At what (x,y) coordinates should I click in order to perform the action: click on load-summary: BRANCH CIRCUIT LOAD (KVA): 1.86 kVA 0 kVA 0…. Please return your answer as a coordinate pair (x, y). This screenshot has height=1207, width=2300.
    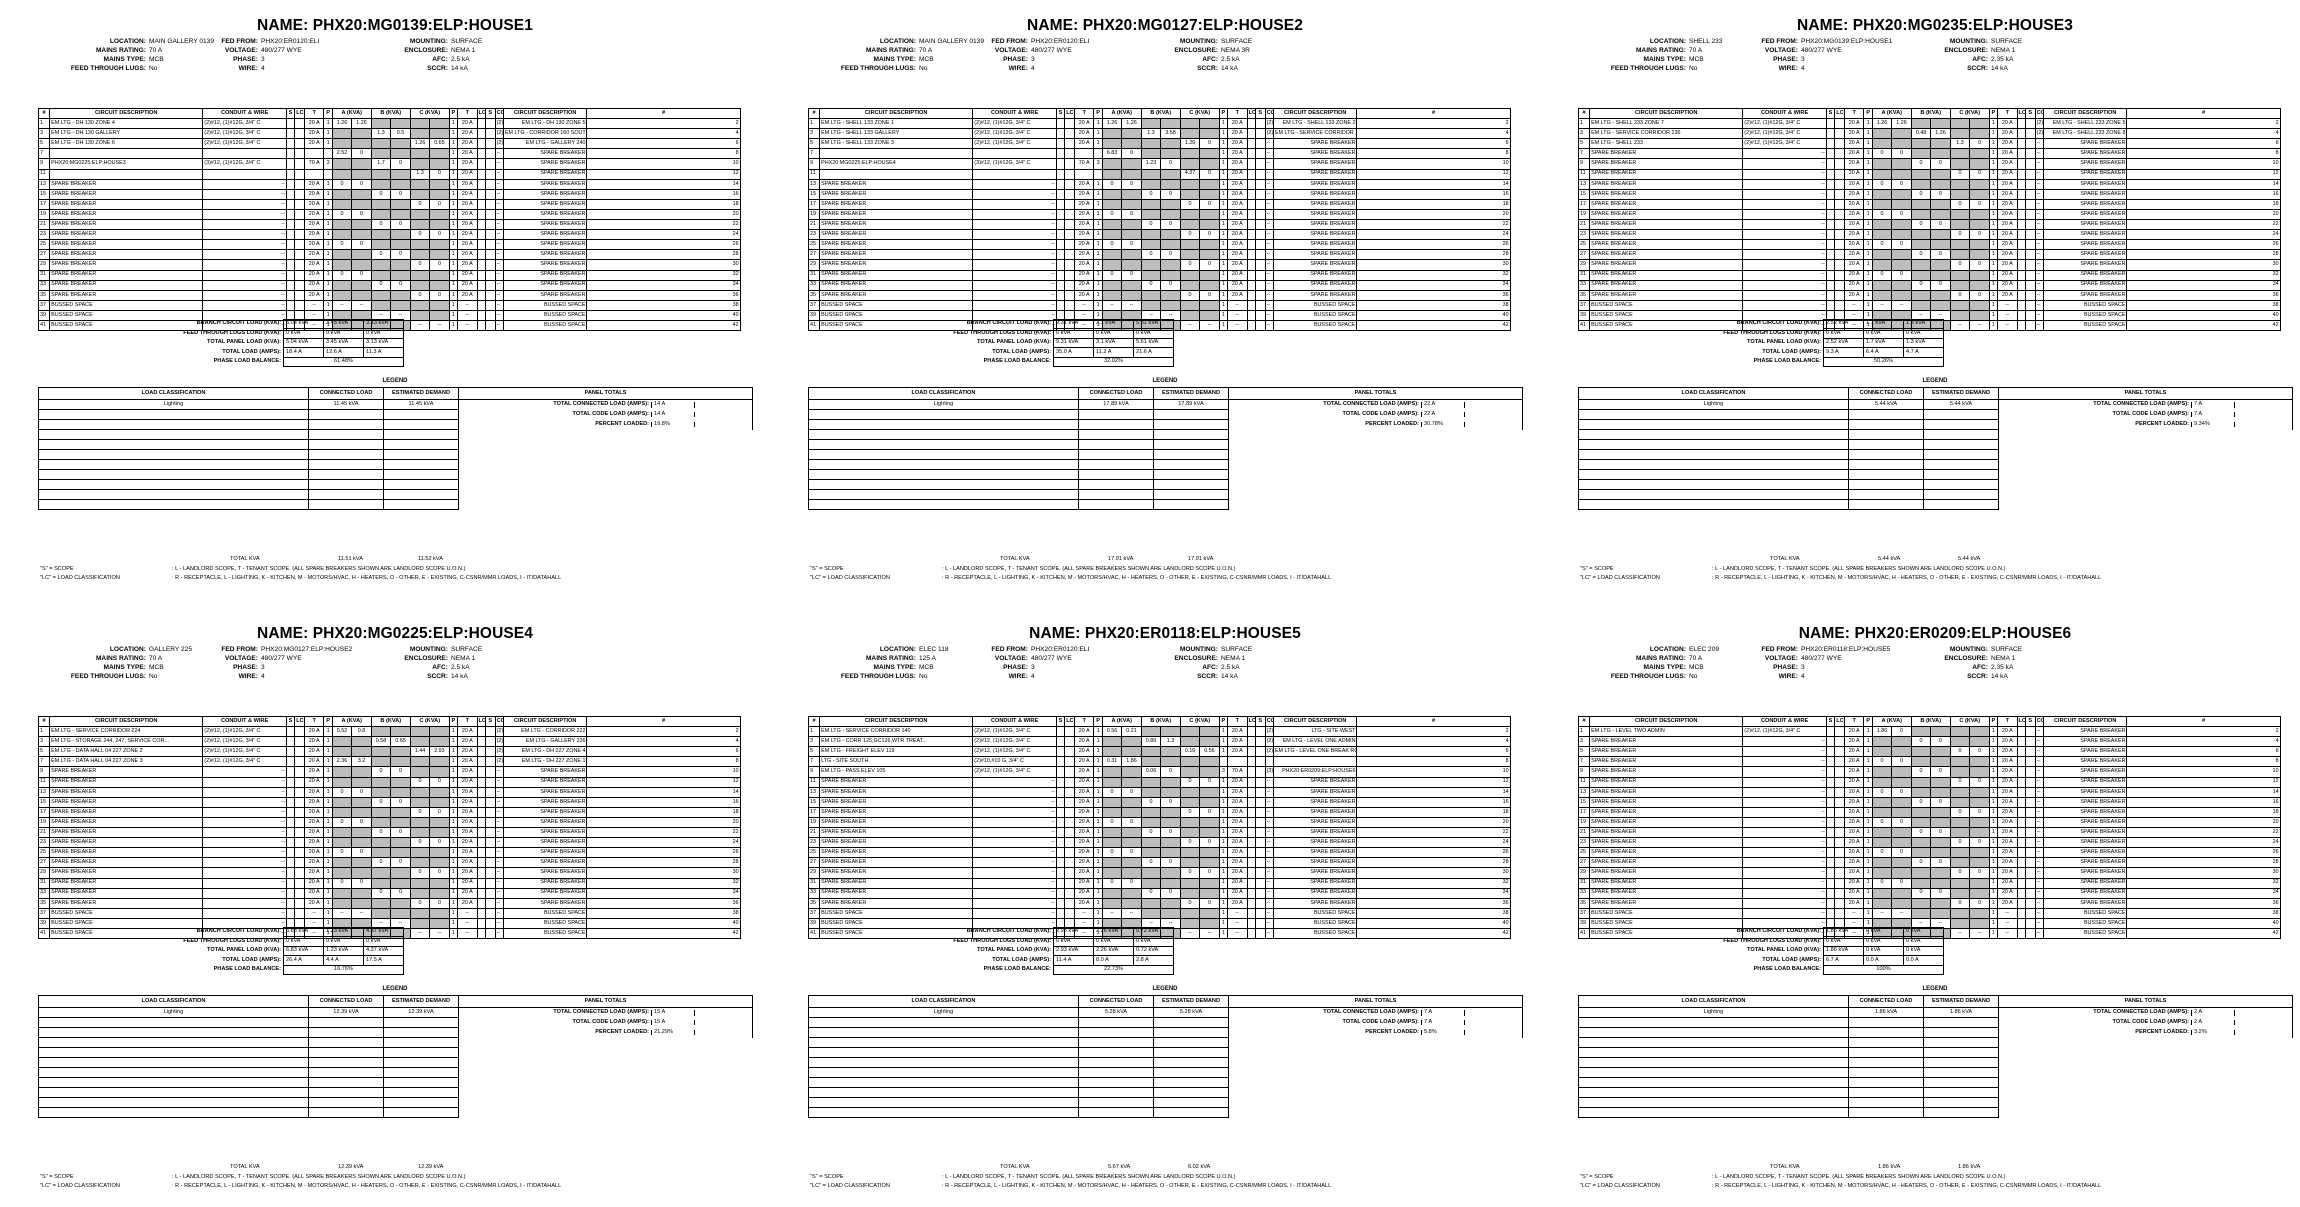
    Looking at the image, I should click on (1935, 950).